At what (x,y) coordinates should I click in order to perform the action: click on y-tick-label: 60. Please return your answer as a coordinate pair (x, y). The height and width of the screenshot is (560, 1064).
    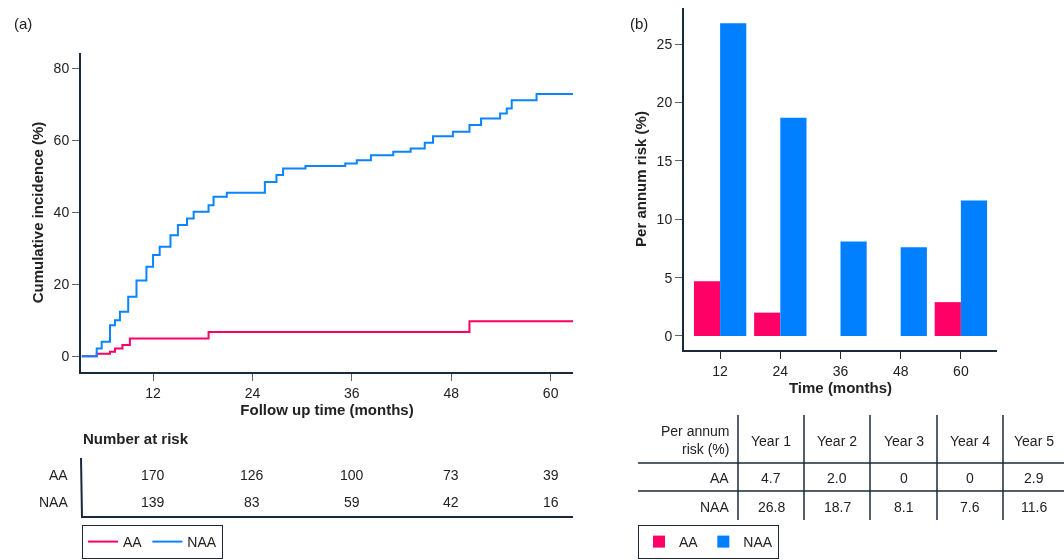
    Looking at the image, I should click on (61, 140).